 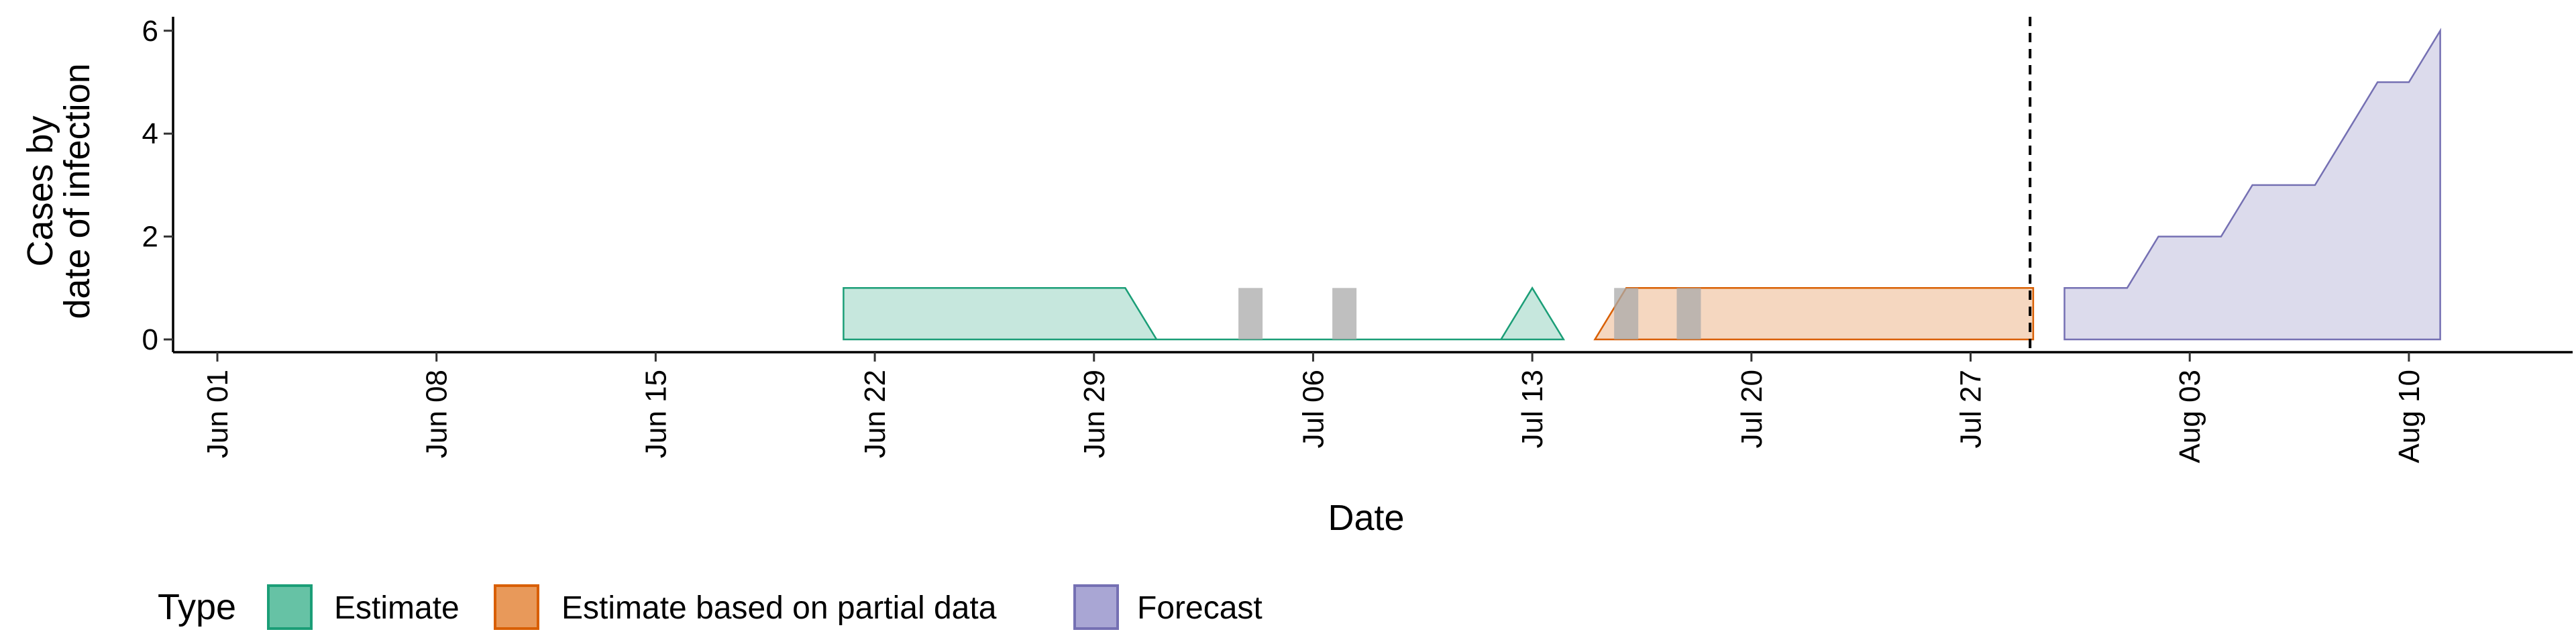 What do you see at coordinates (655, 414) in the screenshot?
I see `x-tick-label: Jun 15` at bounding box center [655, 414].